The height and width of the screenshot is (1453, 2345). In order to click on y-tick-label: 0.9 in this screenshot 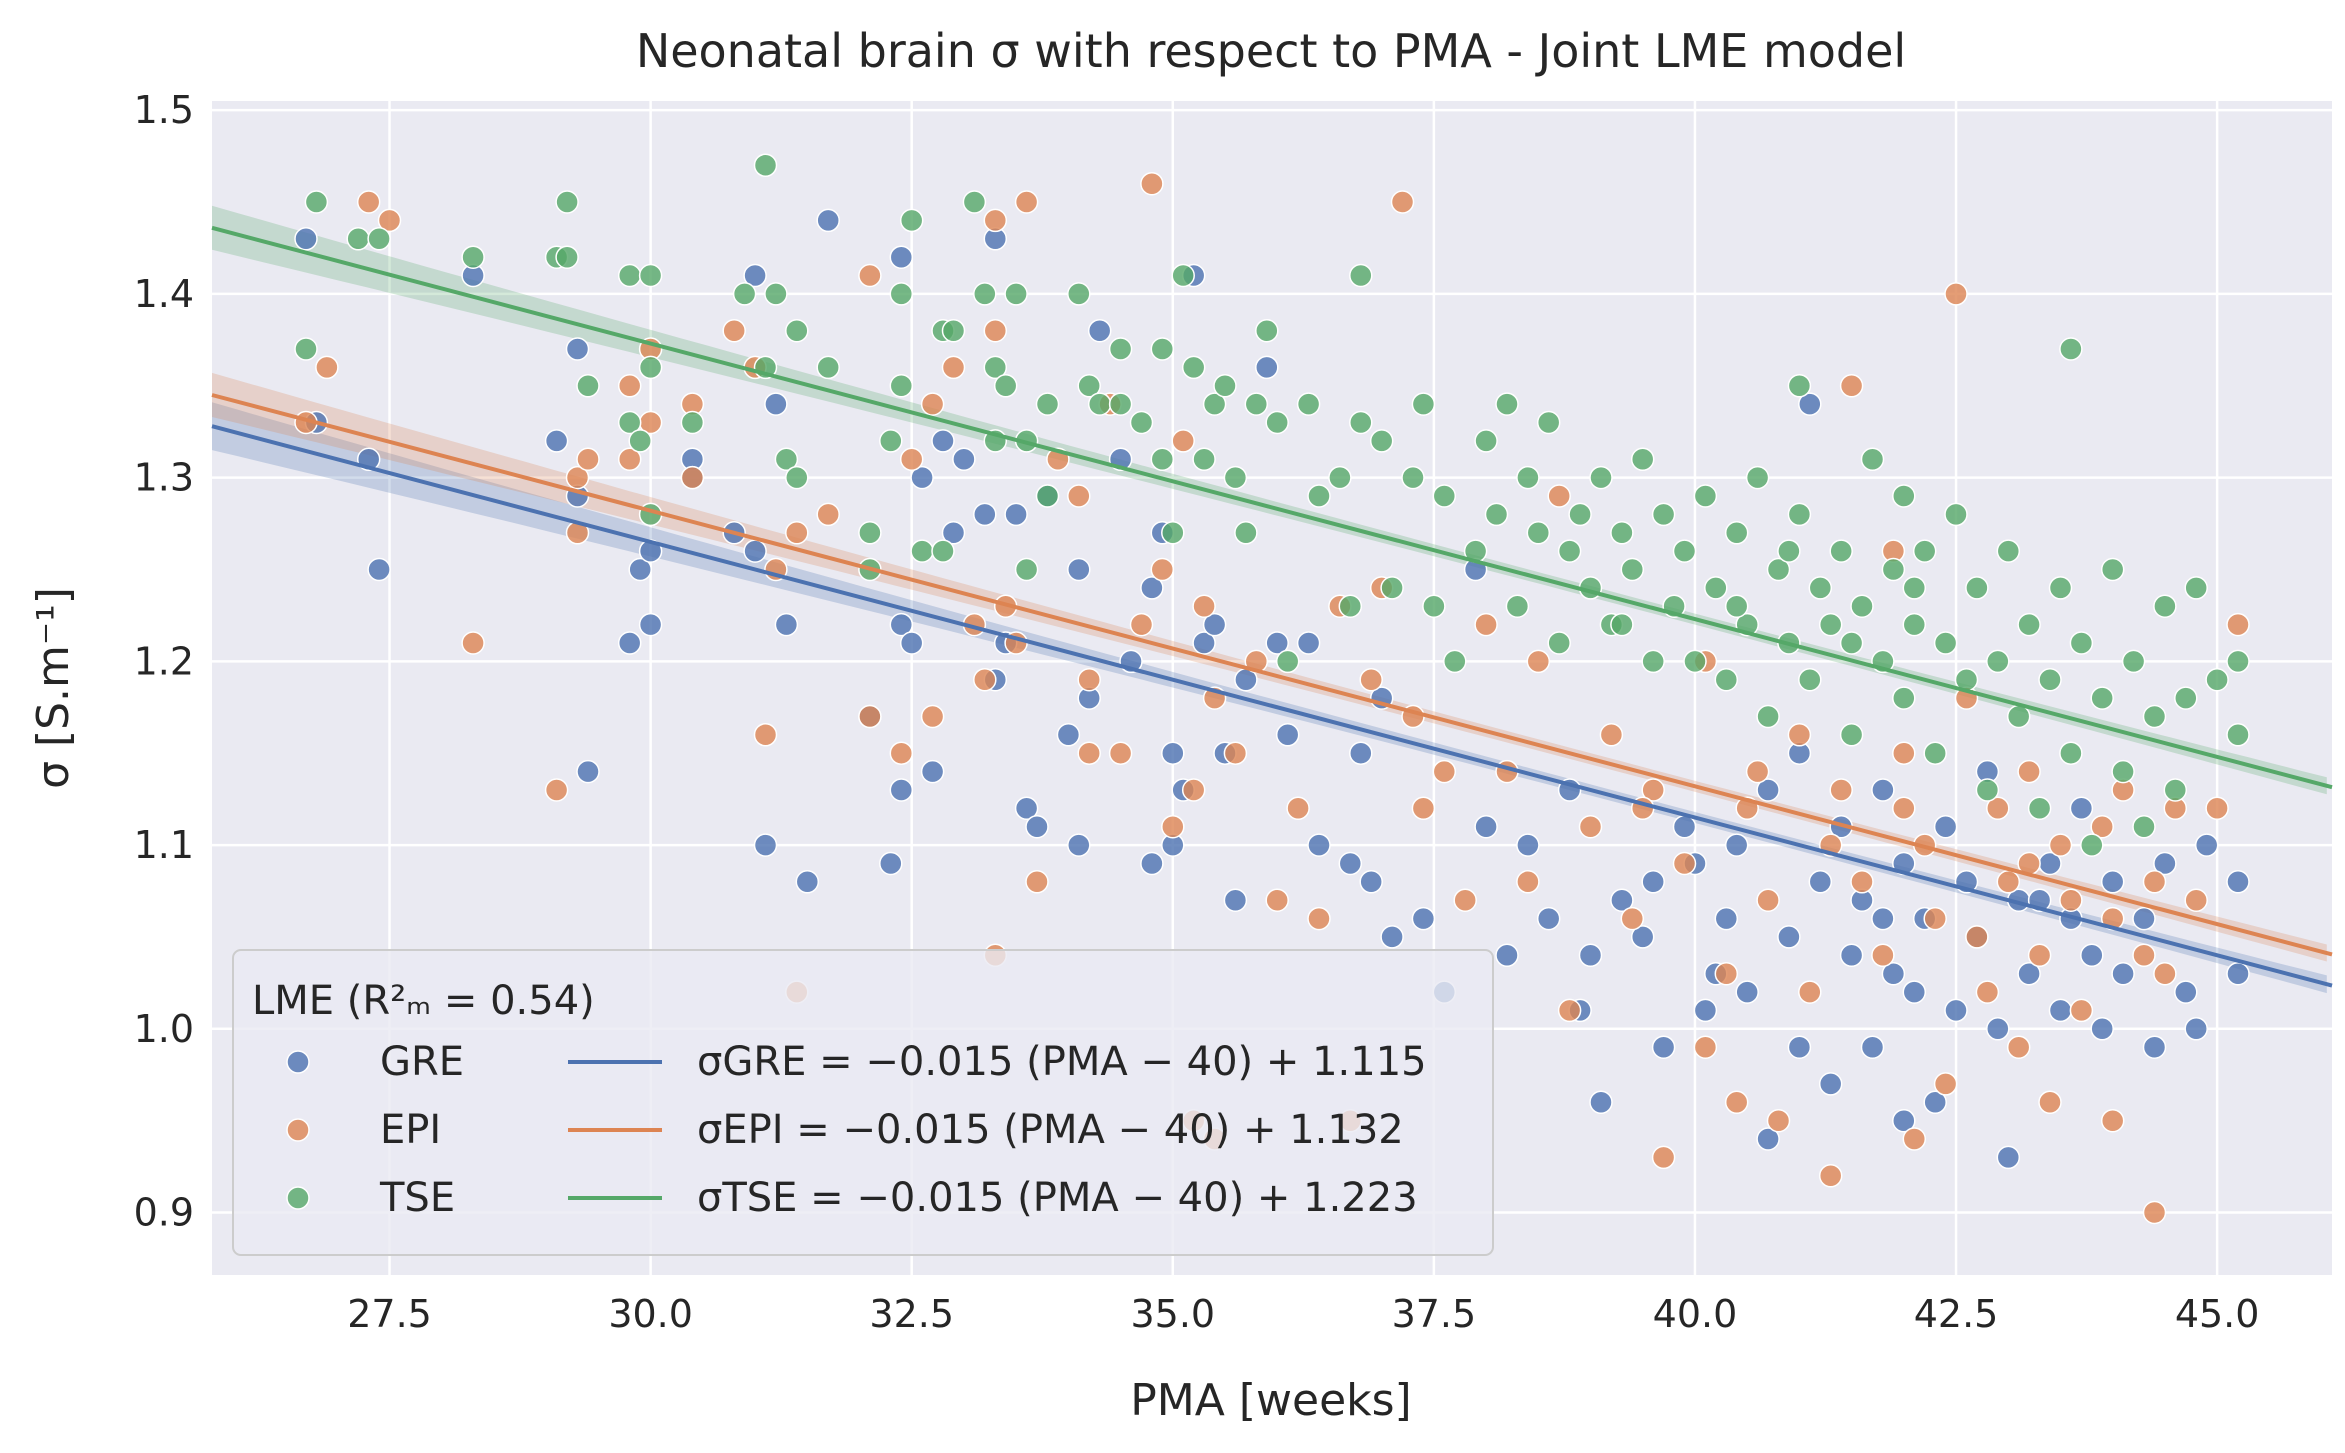, I will do `click(164, 1213)`.